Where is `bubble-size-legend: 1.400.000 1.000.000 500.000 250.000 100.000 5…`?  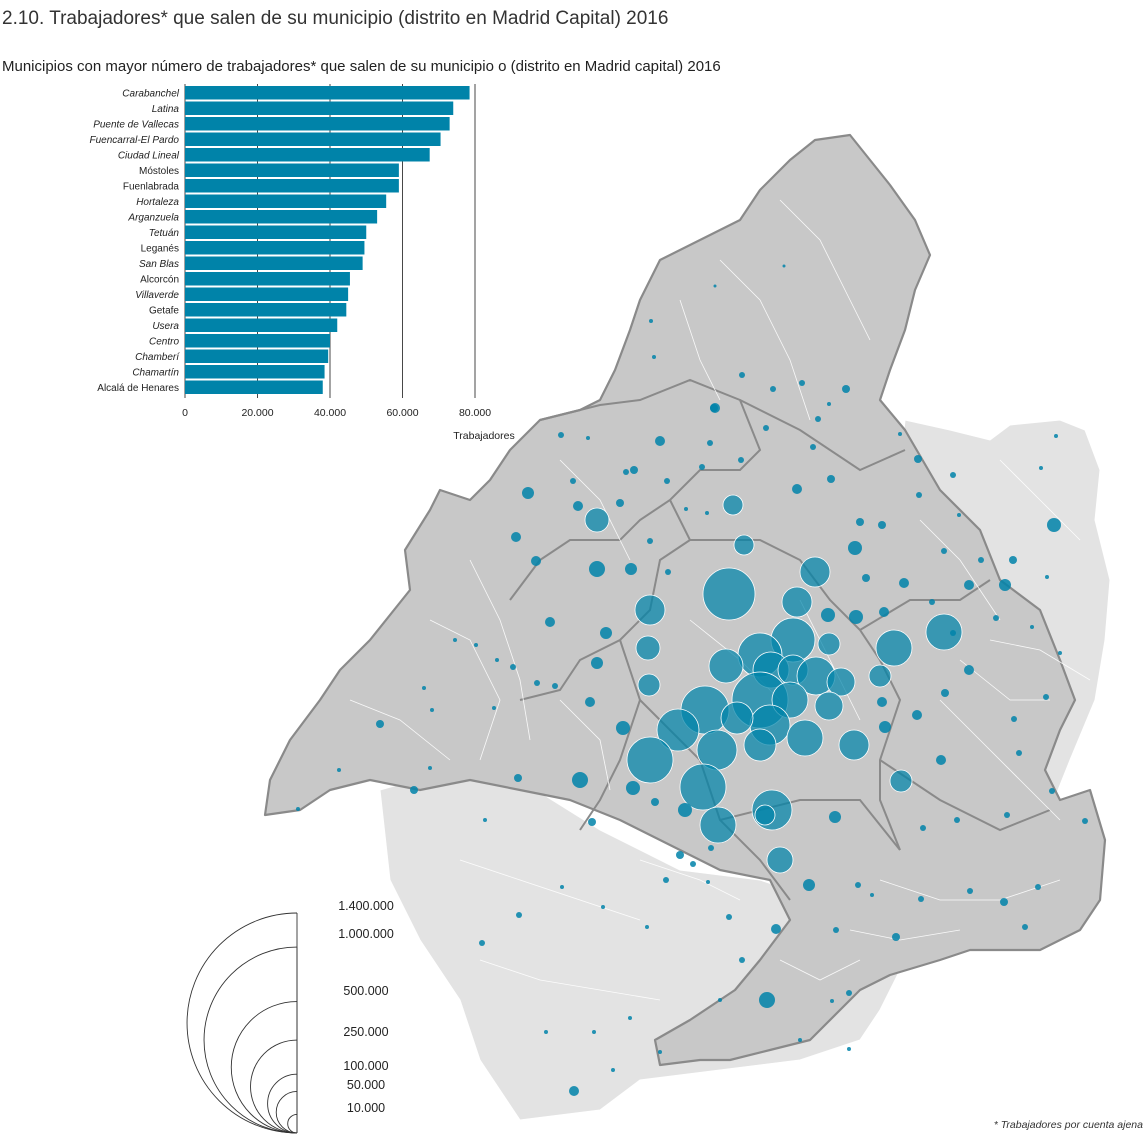
bubble-size-legend: 1.400.000 1.000.000 500.000 250.000 100.000 5… is located at coordinates (290, 1016).